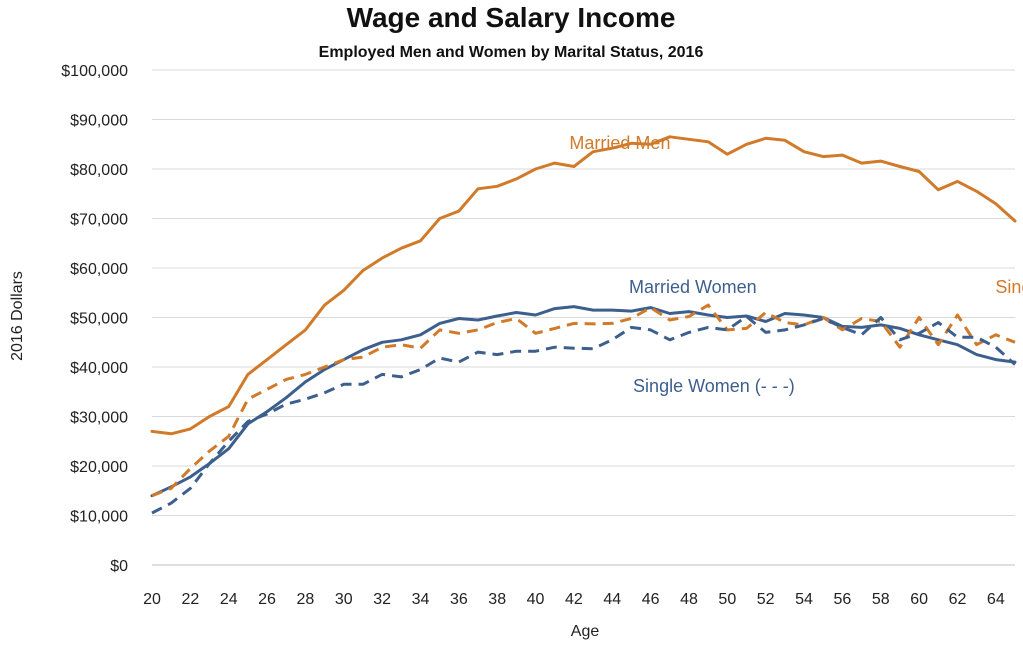 This screenshot has height=653, width=1023. I want to click on y-tick-label: $90,000, so click(99, 121).